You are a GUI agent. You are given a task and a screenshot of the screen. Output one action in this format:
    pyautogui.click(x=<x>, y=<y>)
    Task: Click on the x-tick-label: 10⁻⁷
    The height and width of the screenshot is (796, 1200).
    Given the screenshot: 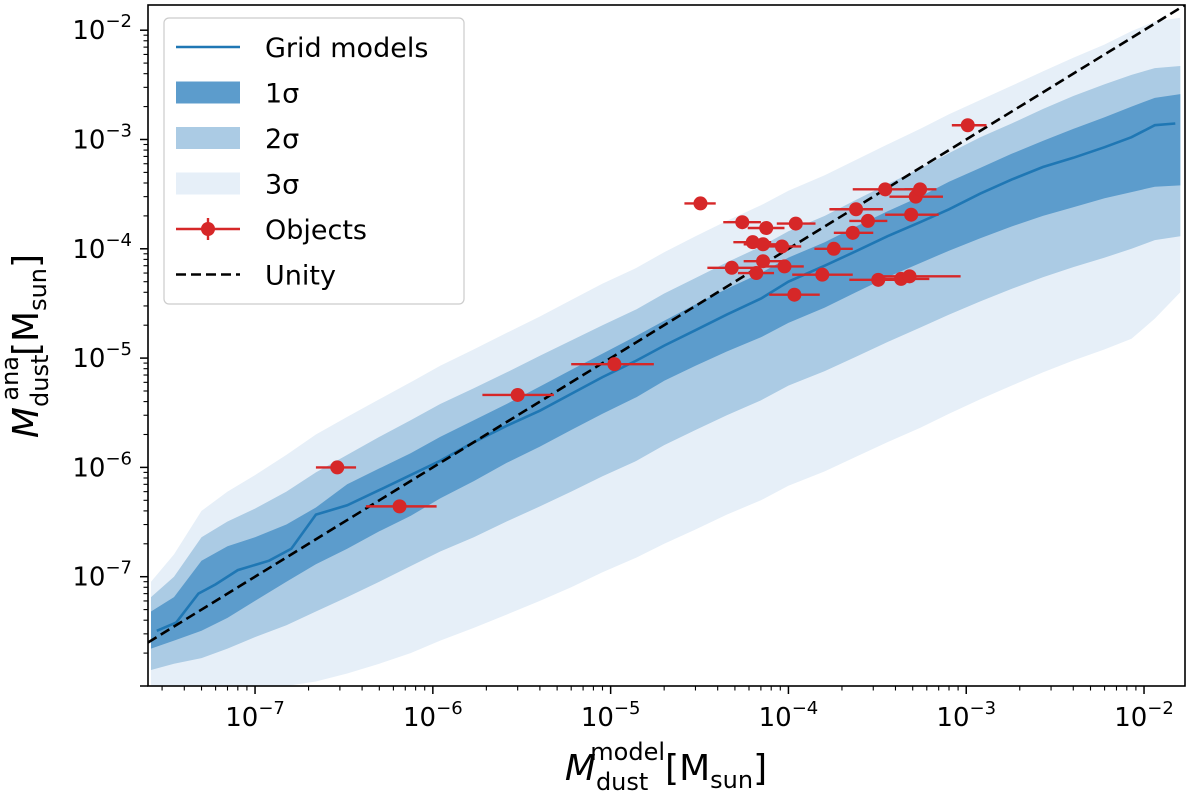 What is the action you would take?
    pyautogui.click(x=255, y=715)
    